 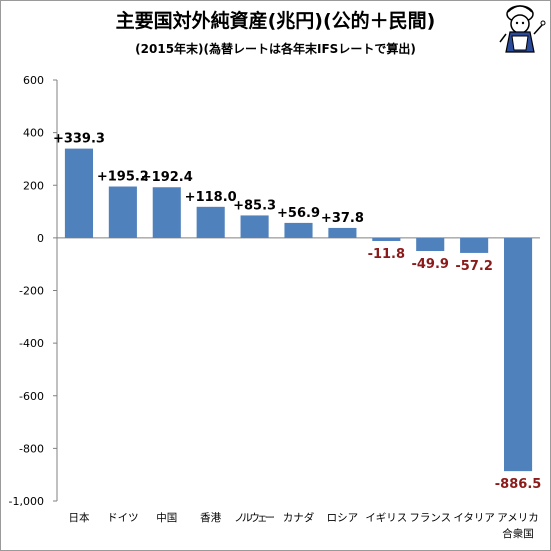 I want to click on data-label: +192.4, so click(x=167, y=177).